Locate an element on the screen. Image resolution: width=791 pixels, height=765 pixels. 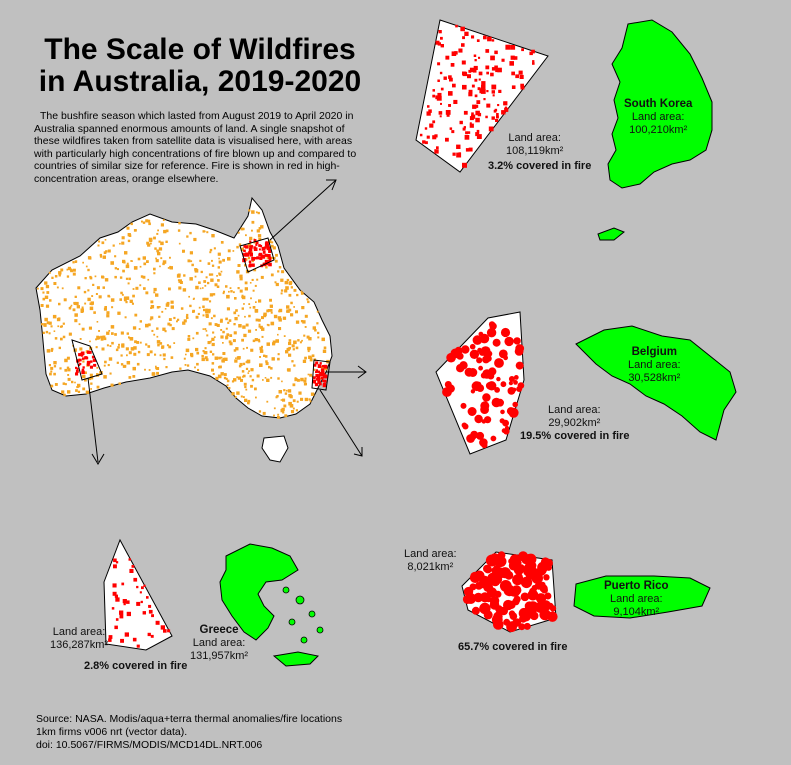
pr-fire-area-label: Land area: 8,021km² is located at coordinates (430, 561).